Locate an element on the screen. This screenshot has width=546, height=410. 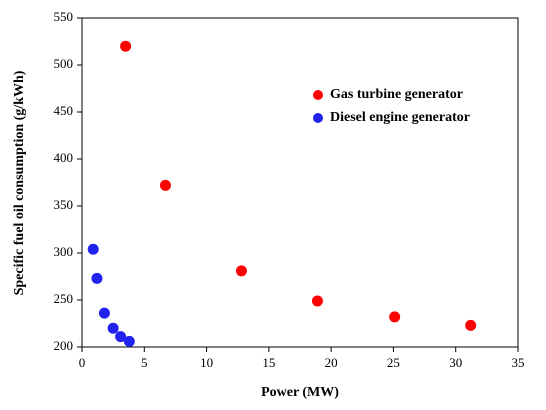
y-tick-label: 500 is located at coordinates (64, 63).